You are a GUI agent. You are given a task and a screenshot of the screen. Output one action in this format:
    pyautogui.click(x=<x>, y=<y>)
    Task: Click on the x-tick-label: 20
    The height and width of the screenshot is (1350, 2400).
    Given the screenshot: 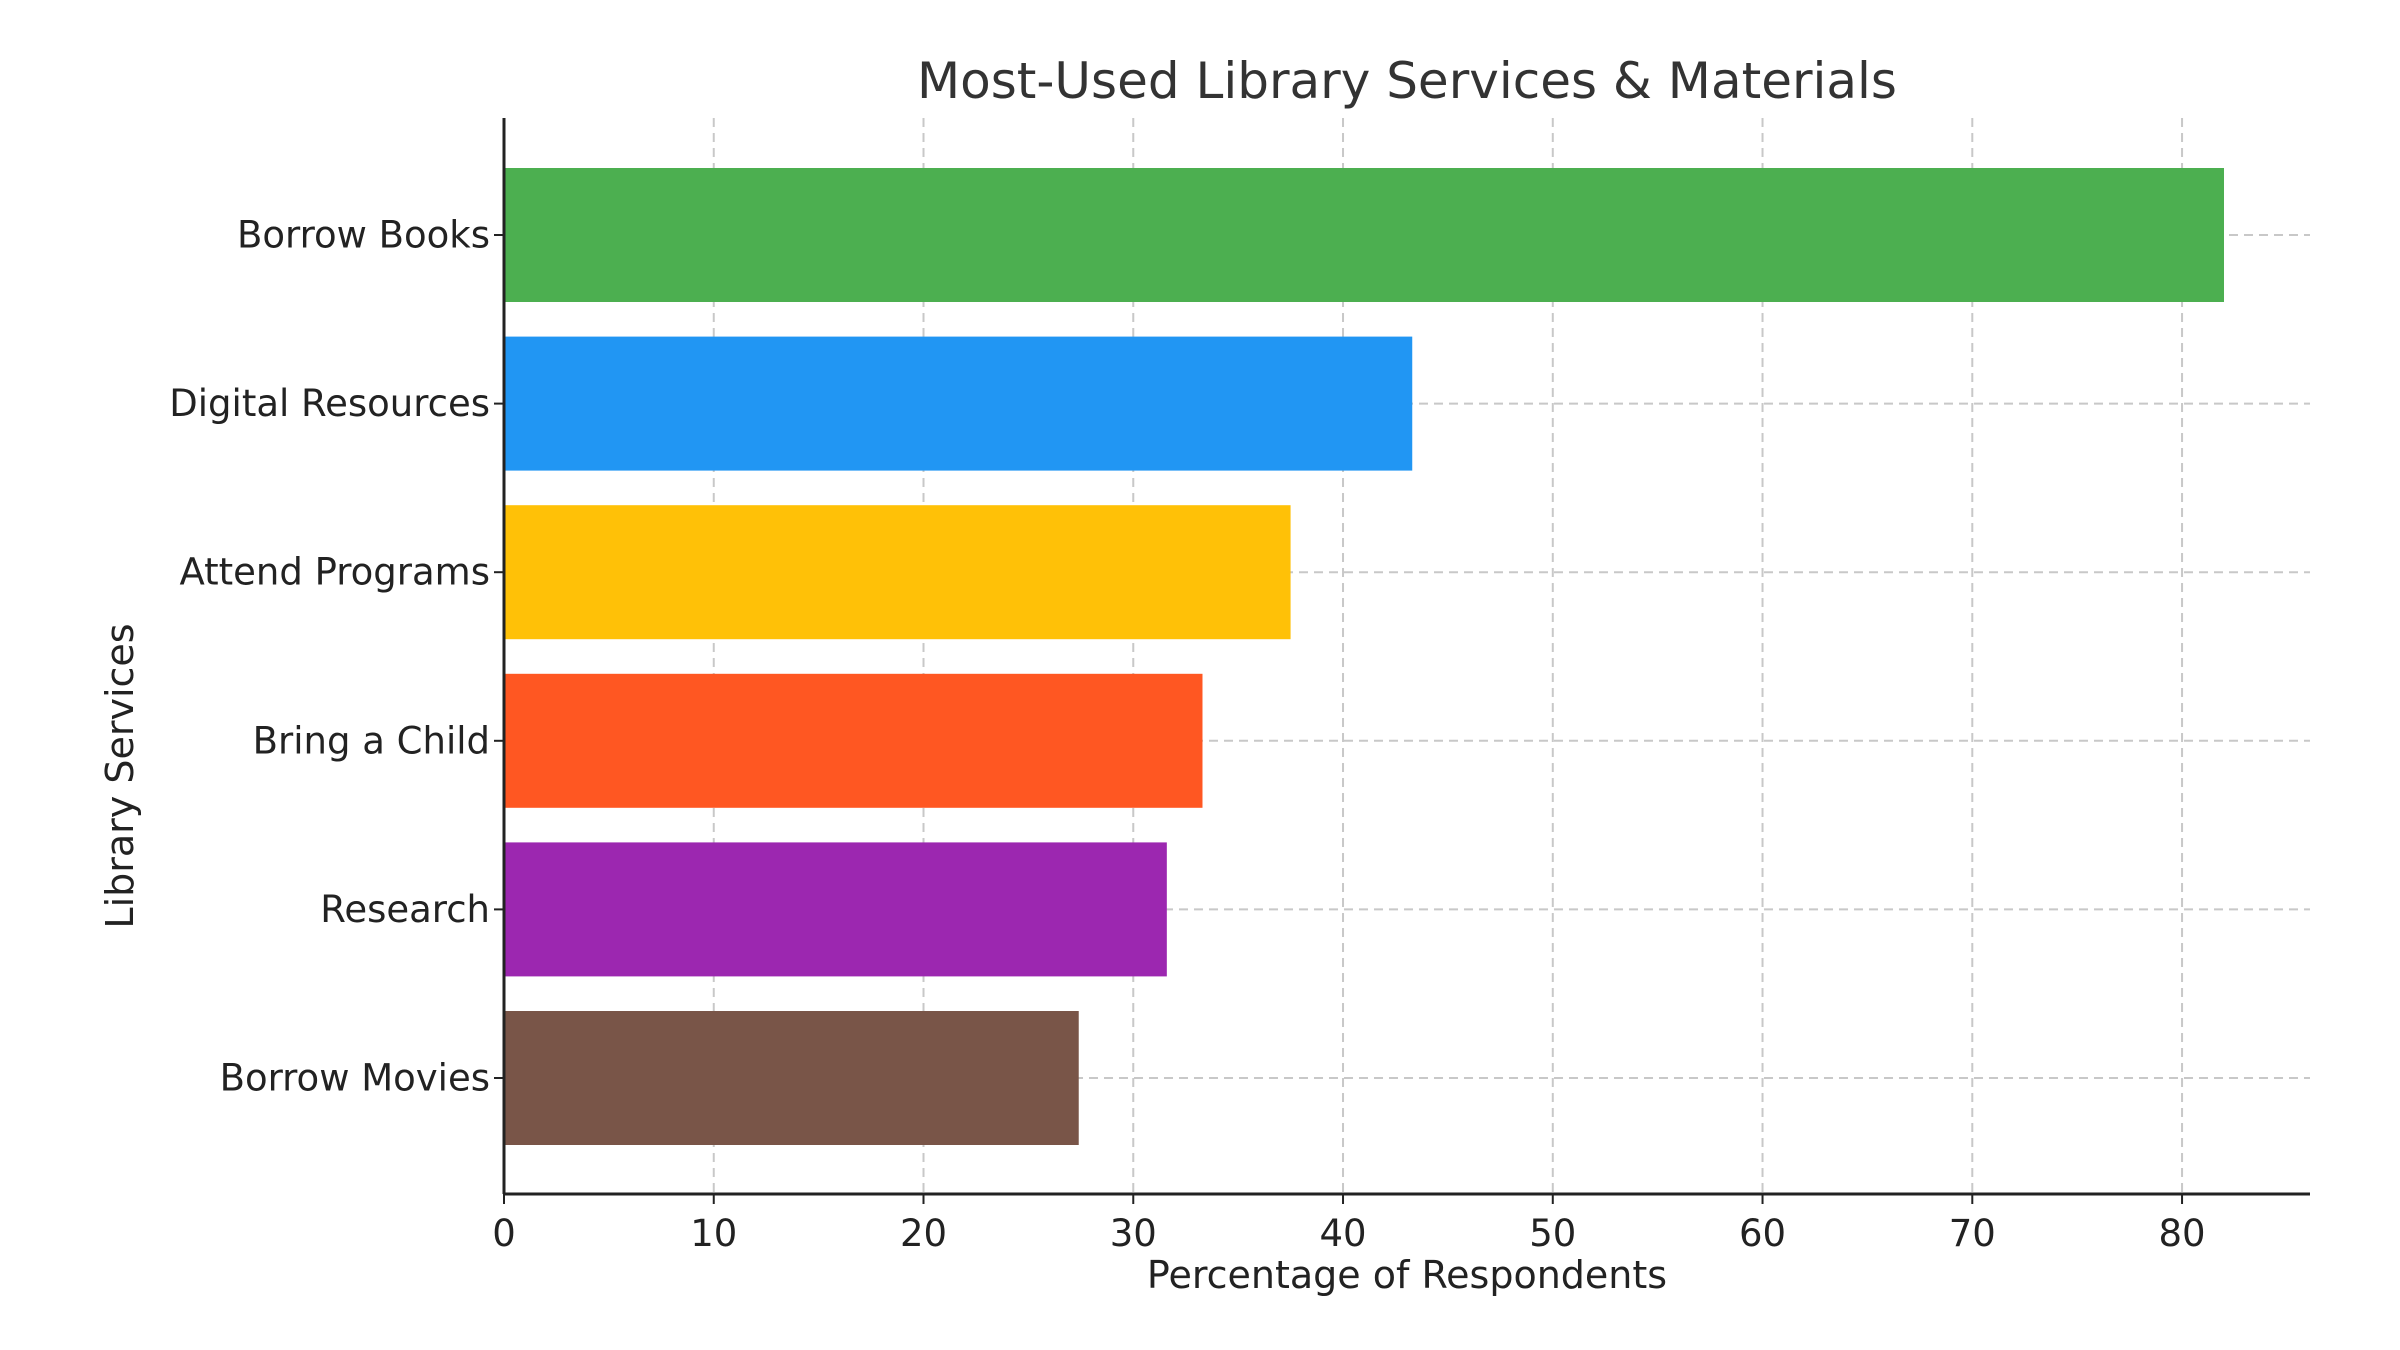 What is the action you would take?
    pyautogui.click(x=923, y=1233)
    